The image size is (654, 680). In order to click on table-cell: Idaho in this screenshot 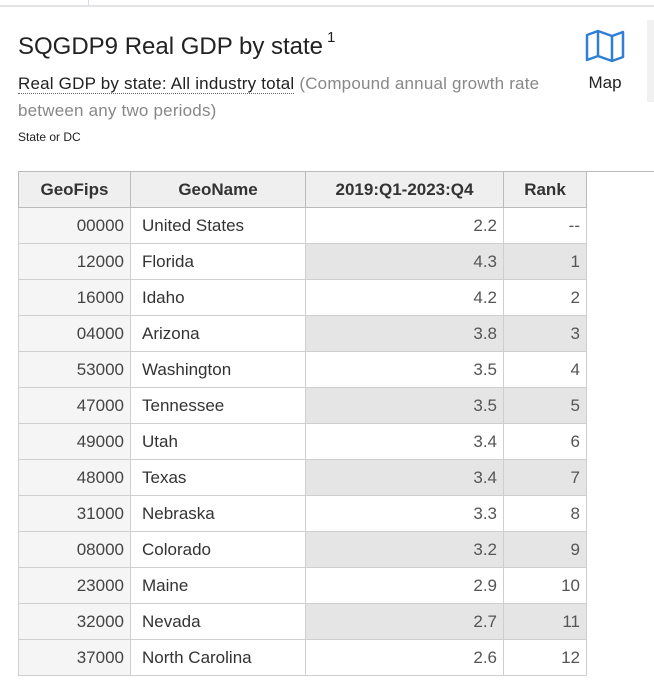, I will do `click(218, 297)`.